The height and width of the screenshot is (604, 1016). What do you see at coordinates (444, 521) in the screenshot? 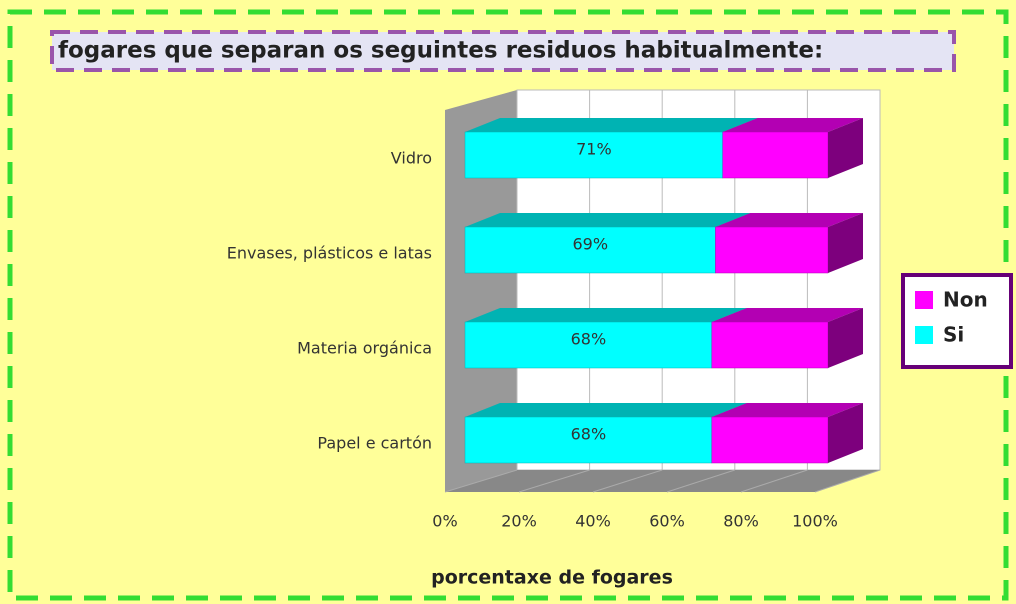
I see `x-tick-label: 0%` at bounding box center [444, 521].